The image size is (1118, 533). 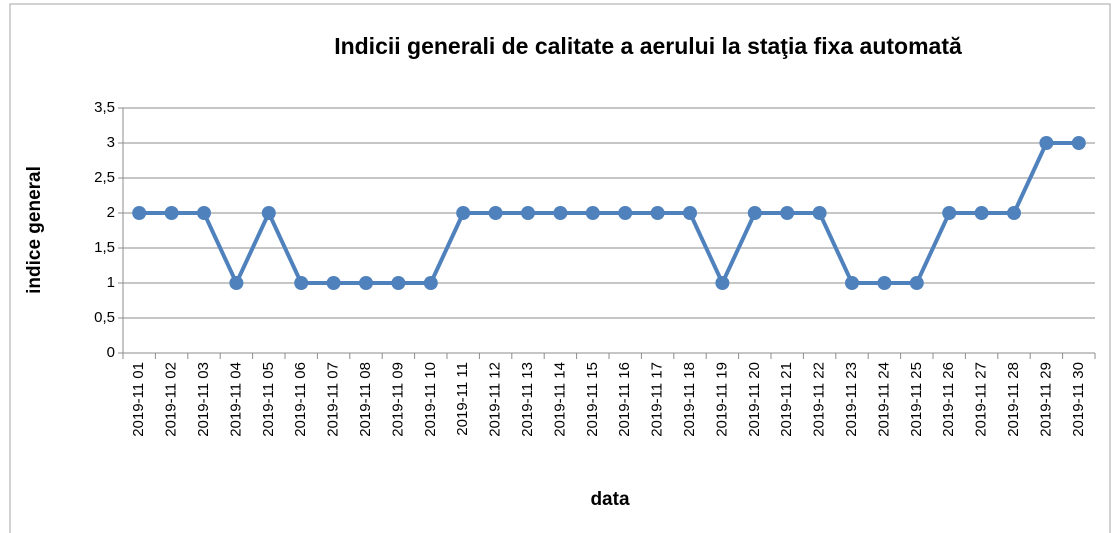 What do you see at coordinates (138, 399) in the screenshot?
I see `x-tick-label: 2019-11 01` at bounding box center [138, 399].